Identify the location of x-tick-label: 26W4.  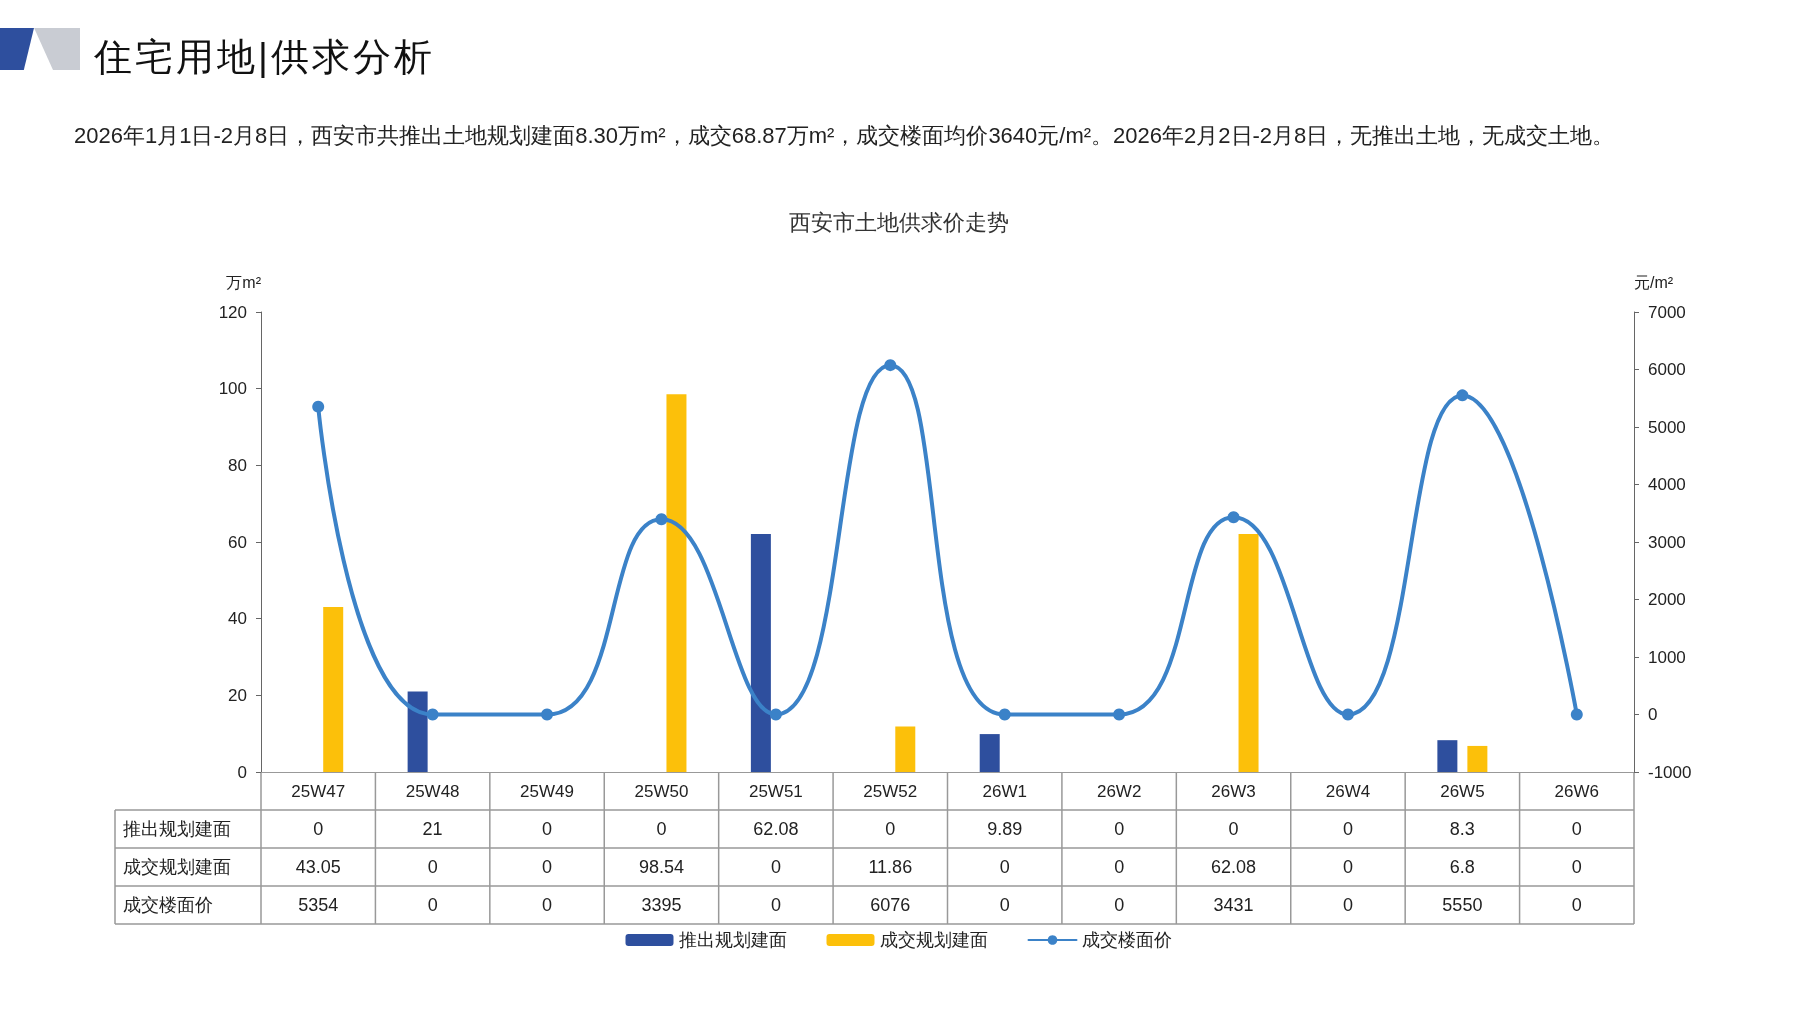
(1348, 791).